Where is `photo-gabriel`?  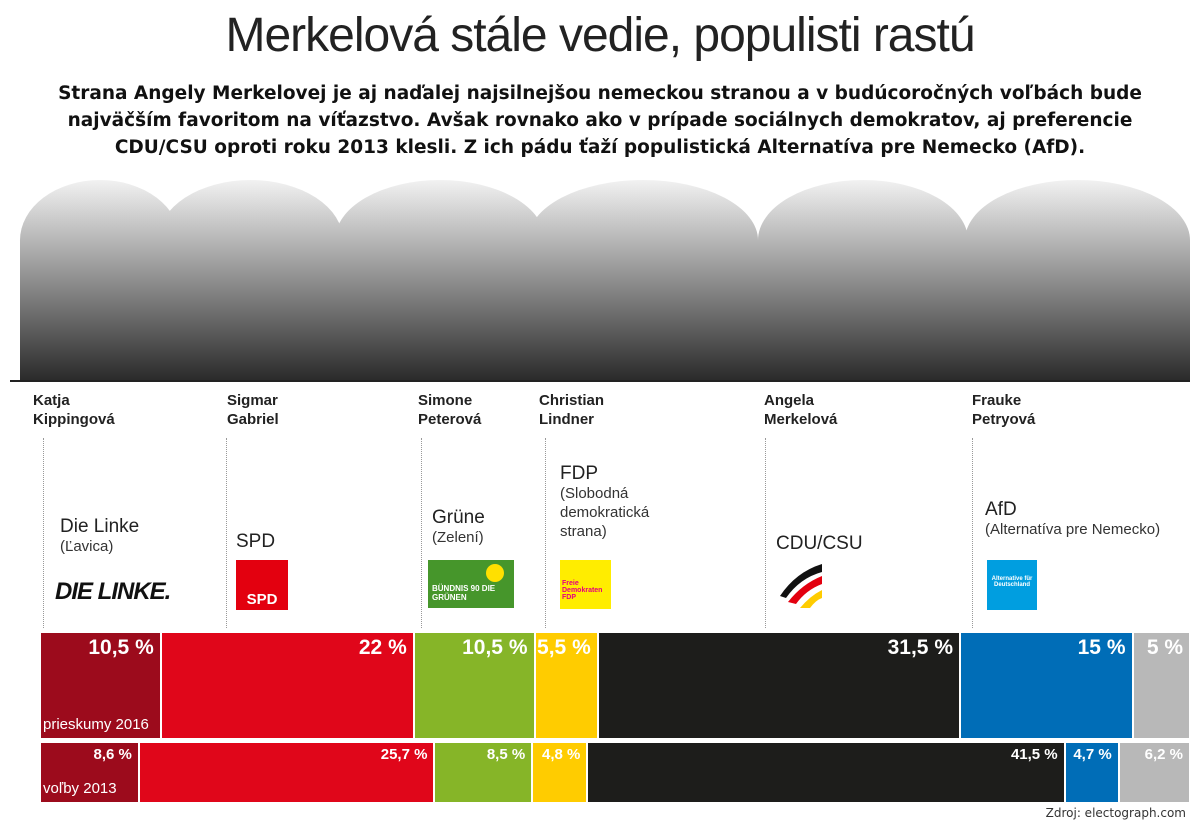
photo-gabriel is located at coordinates (250, 280).